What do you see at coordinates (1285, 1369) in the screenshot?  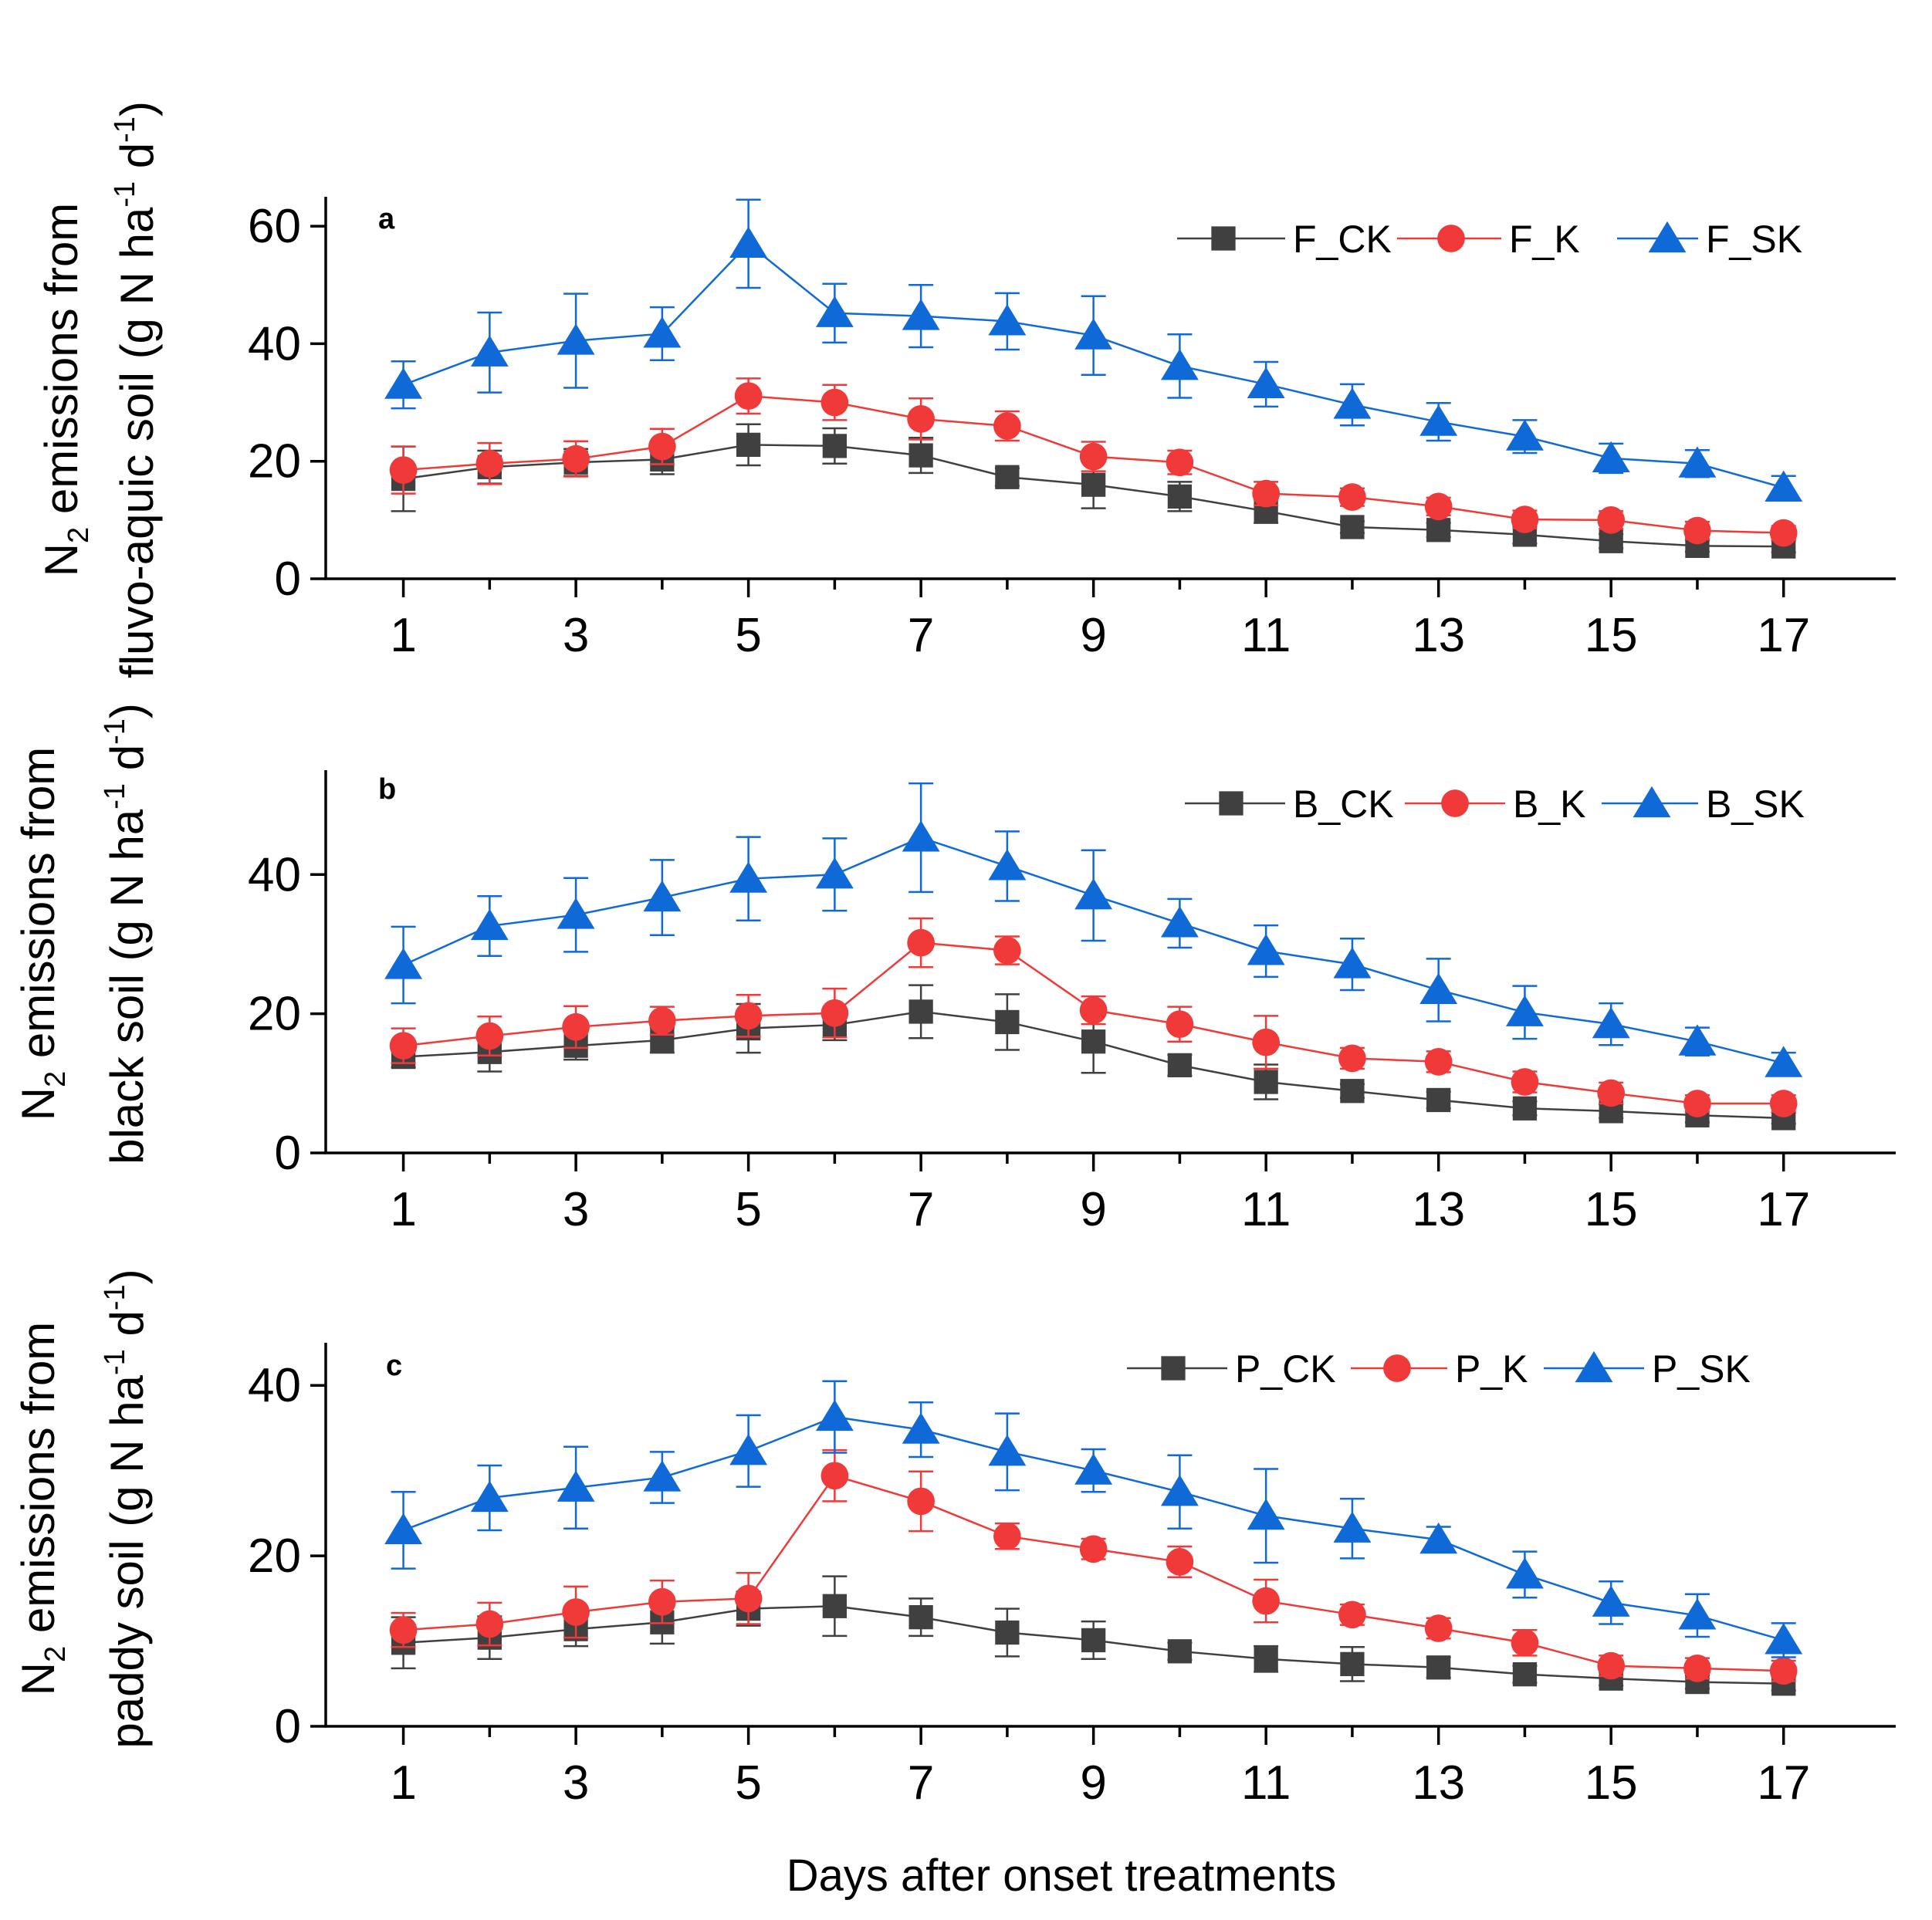 I see `legend-label: P_CK` at bounding box center [1285, 1369].